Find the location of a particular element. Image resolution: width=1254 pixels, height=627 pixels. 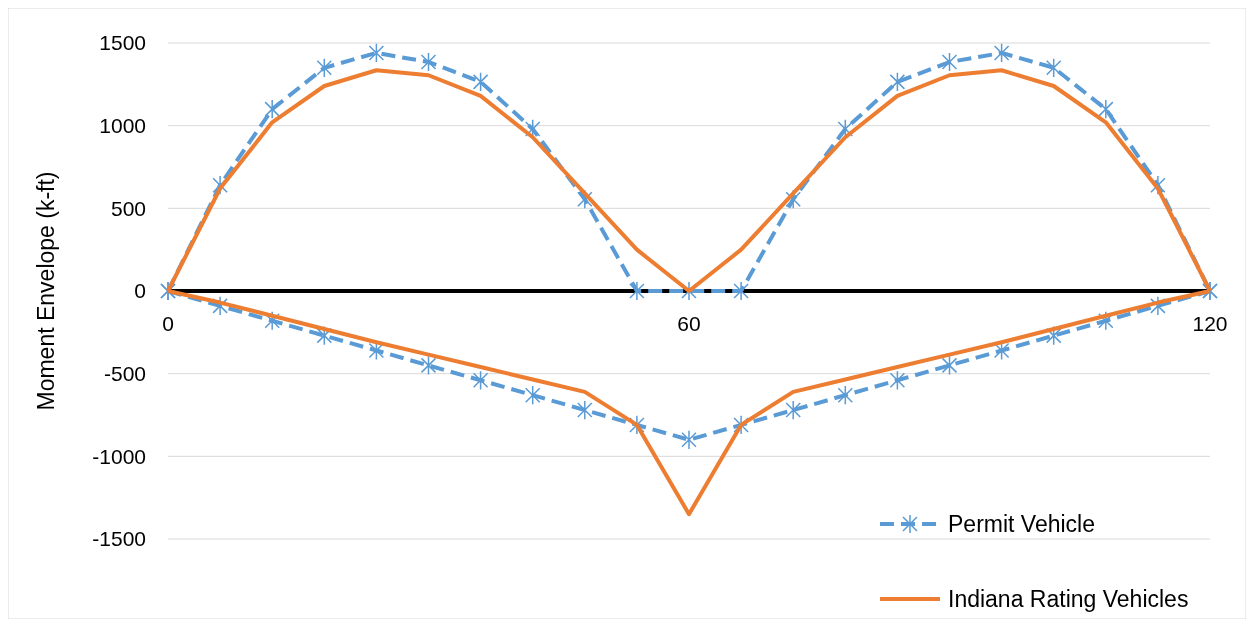

y-tick-label: -500 is located at coordinates (124, 374).